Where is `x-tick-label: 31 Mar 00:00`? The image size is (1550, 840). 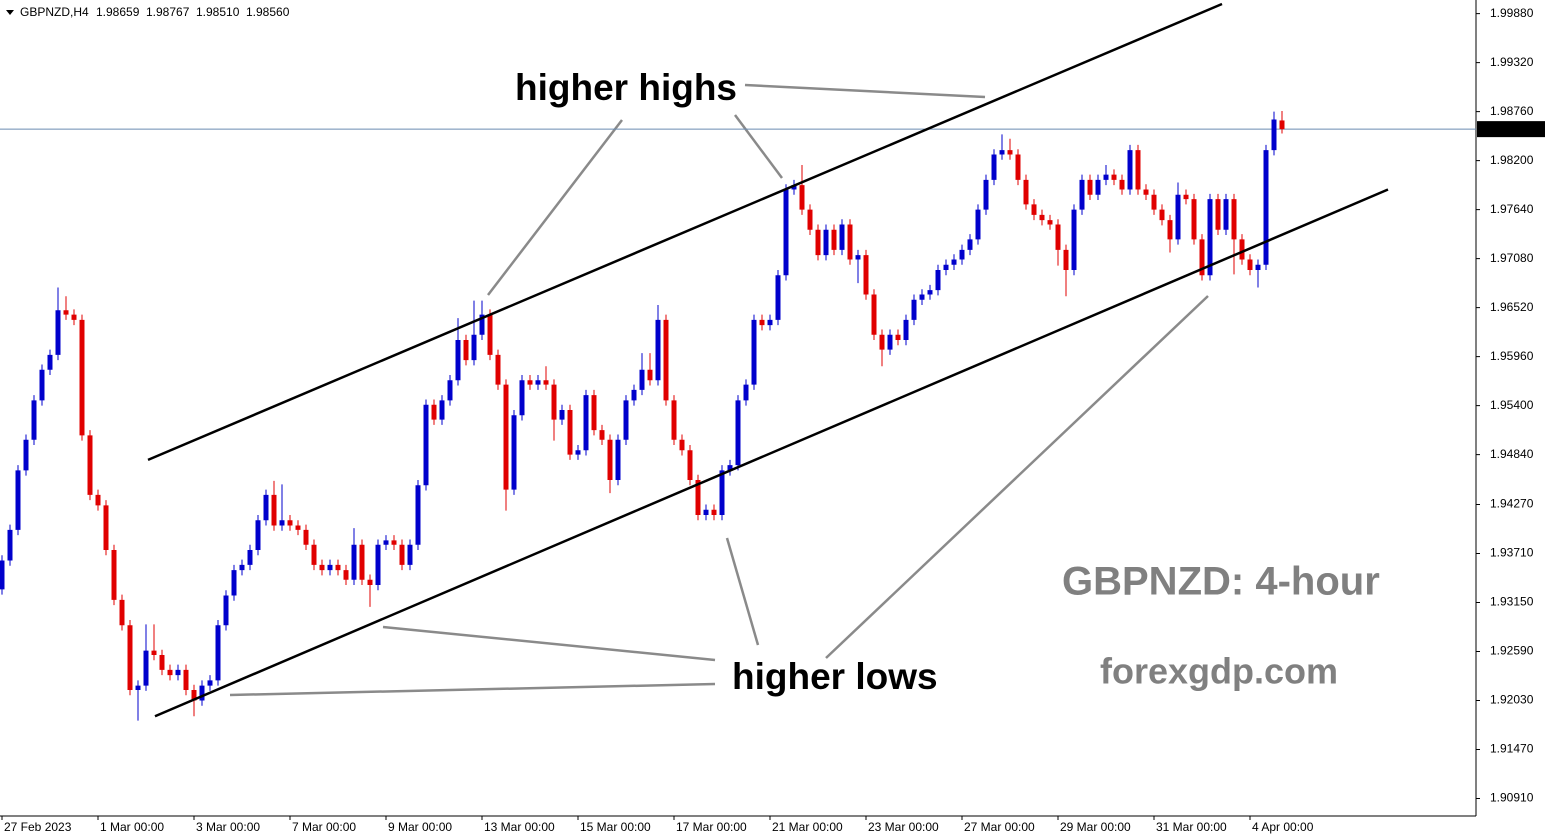 x-tick-label: 31 Mar 00:00 is located at coordinates (1191, 827).